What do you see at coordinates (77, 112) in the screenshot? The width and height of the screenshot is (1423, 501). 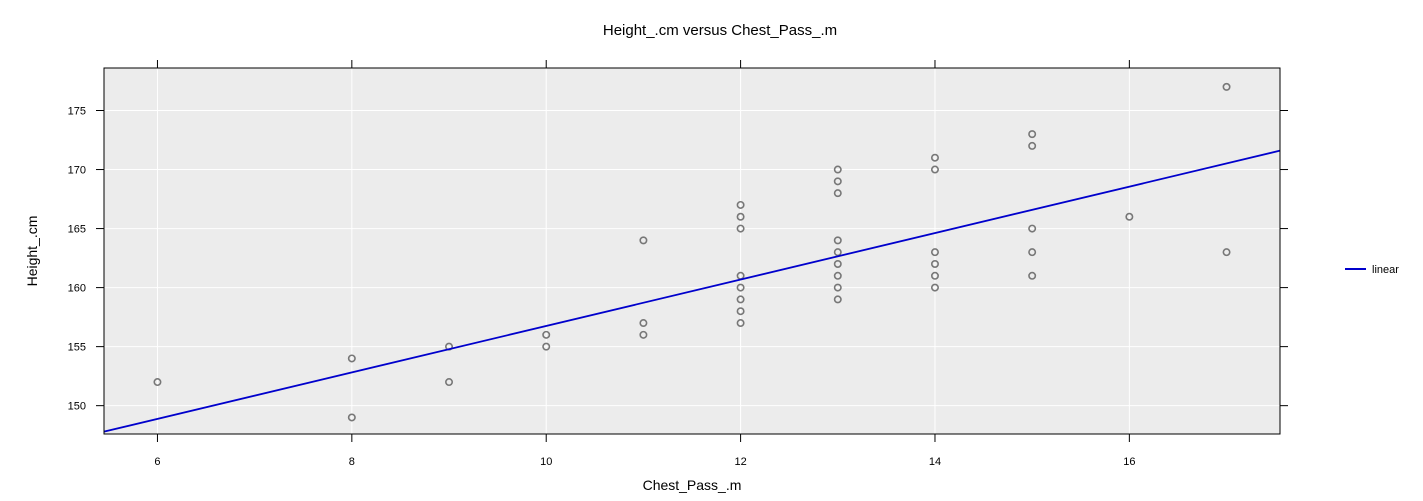 I see `y-tick-label: 175` at bounding box center [77, 112].